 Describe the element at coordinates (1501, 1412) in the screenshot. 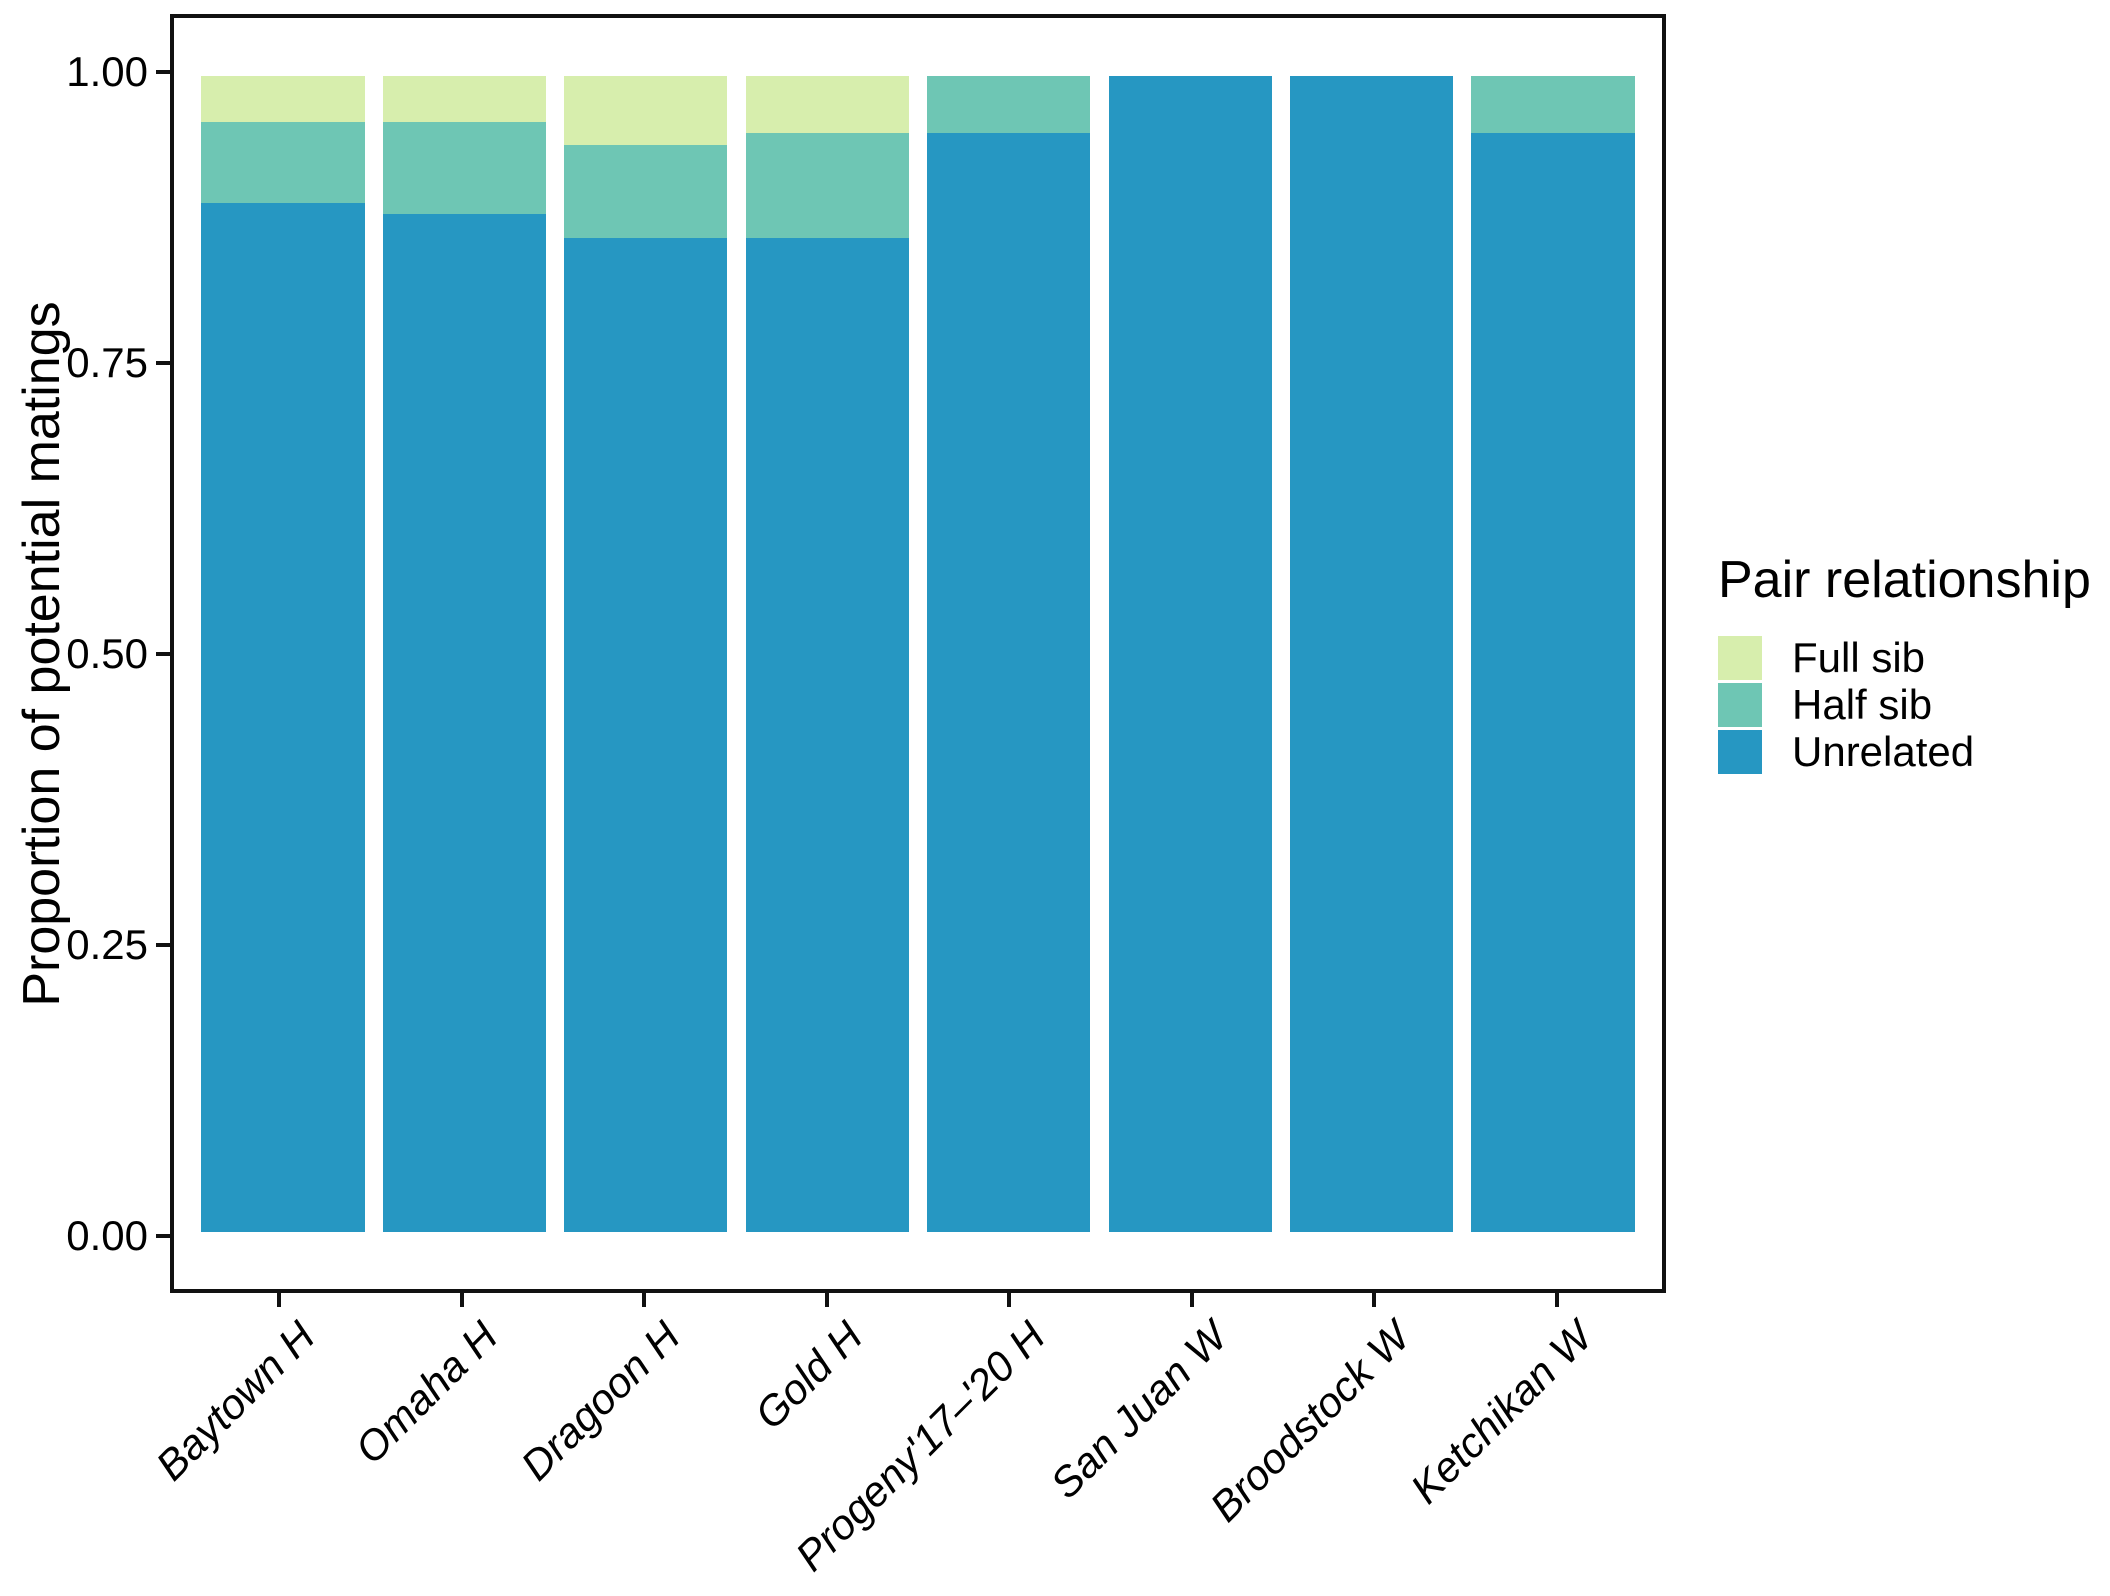

I see `x-tick-label-ketchikan-w: Ketchikan W` at that location.